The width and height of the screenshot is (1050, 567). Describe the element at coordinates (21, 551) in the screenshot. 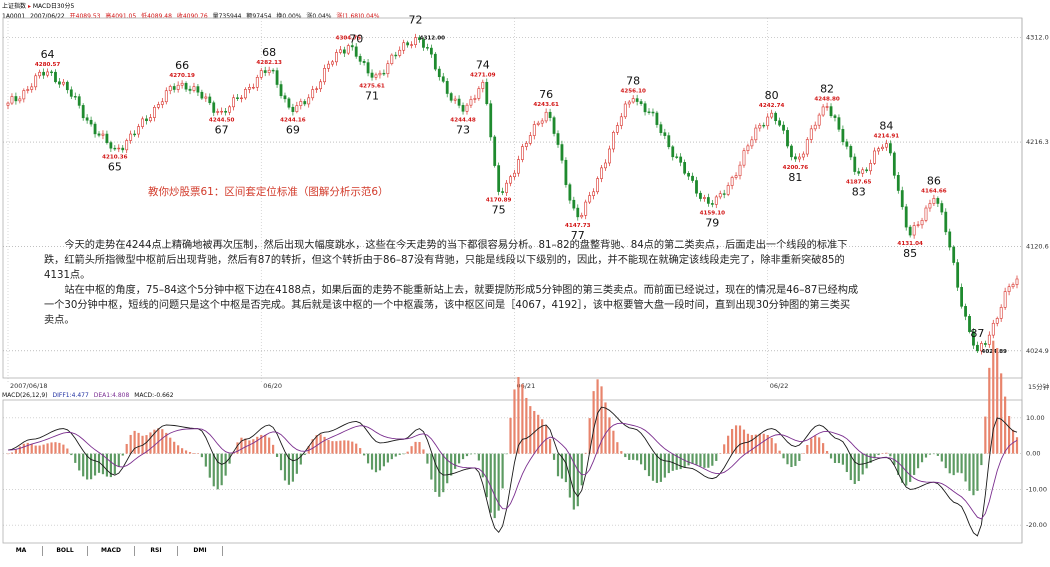

I see `tab-ma: MA` at that location.